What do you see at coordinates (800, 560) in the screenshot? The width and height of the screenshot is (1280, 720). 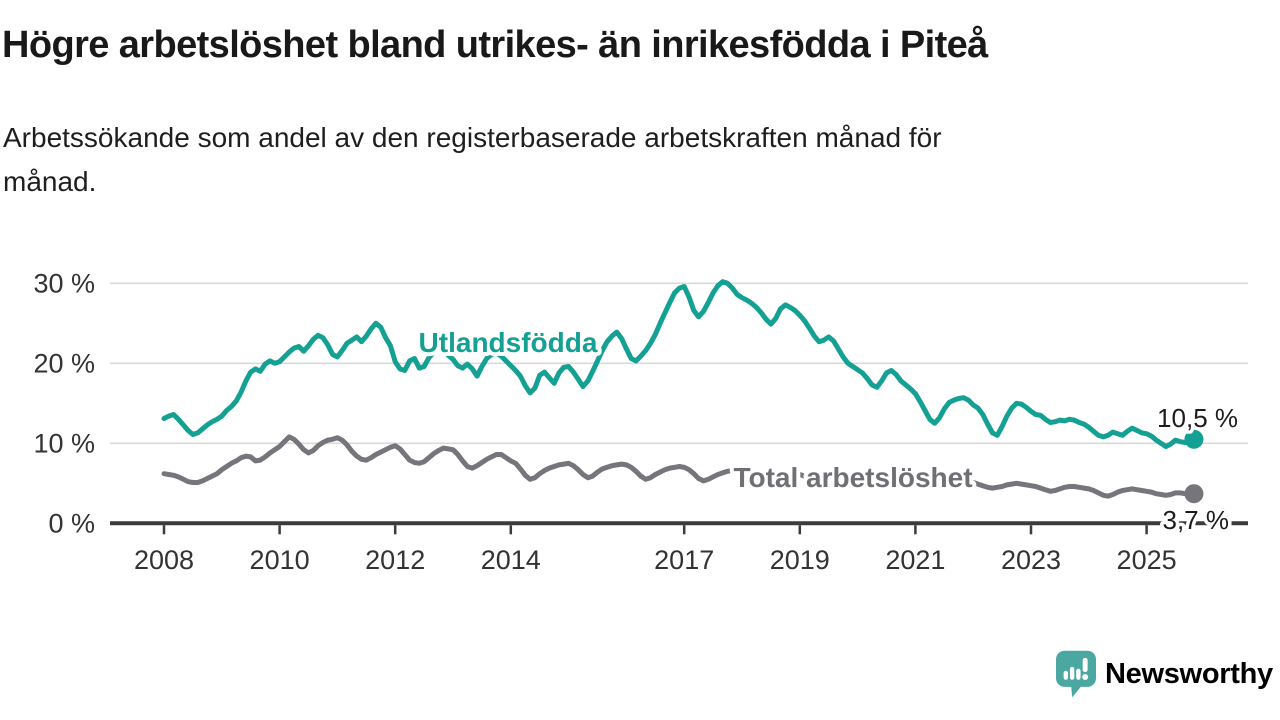 I see `x-tick-label-2019: 2019` at bounding box center [800, 560].